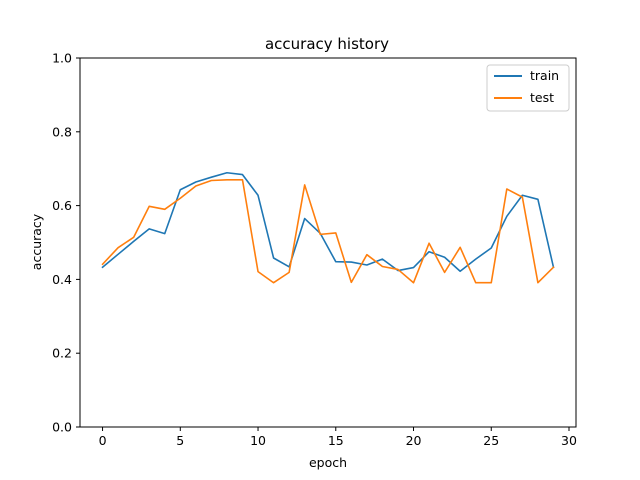 The height and width of the screenshot is (480, 640). What do you see at coordinates (180, 440) in the screenshot?
I see `x-tick-label: 5` at bounding box center [180, 440].